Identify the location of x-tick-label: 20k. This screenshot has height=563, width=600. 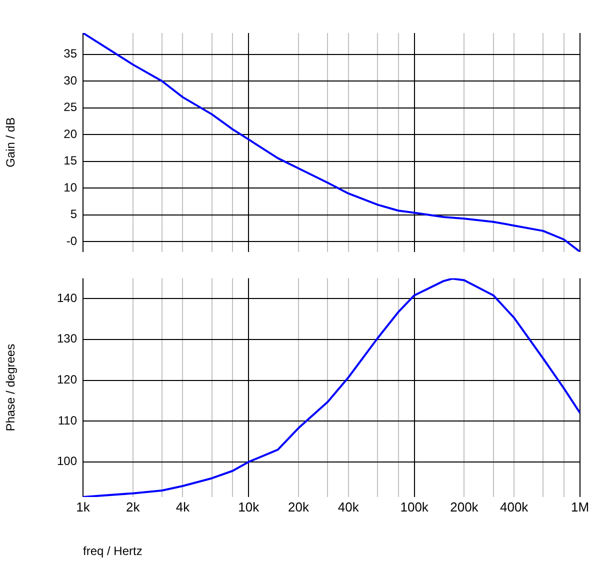
(299, 506).